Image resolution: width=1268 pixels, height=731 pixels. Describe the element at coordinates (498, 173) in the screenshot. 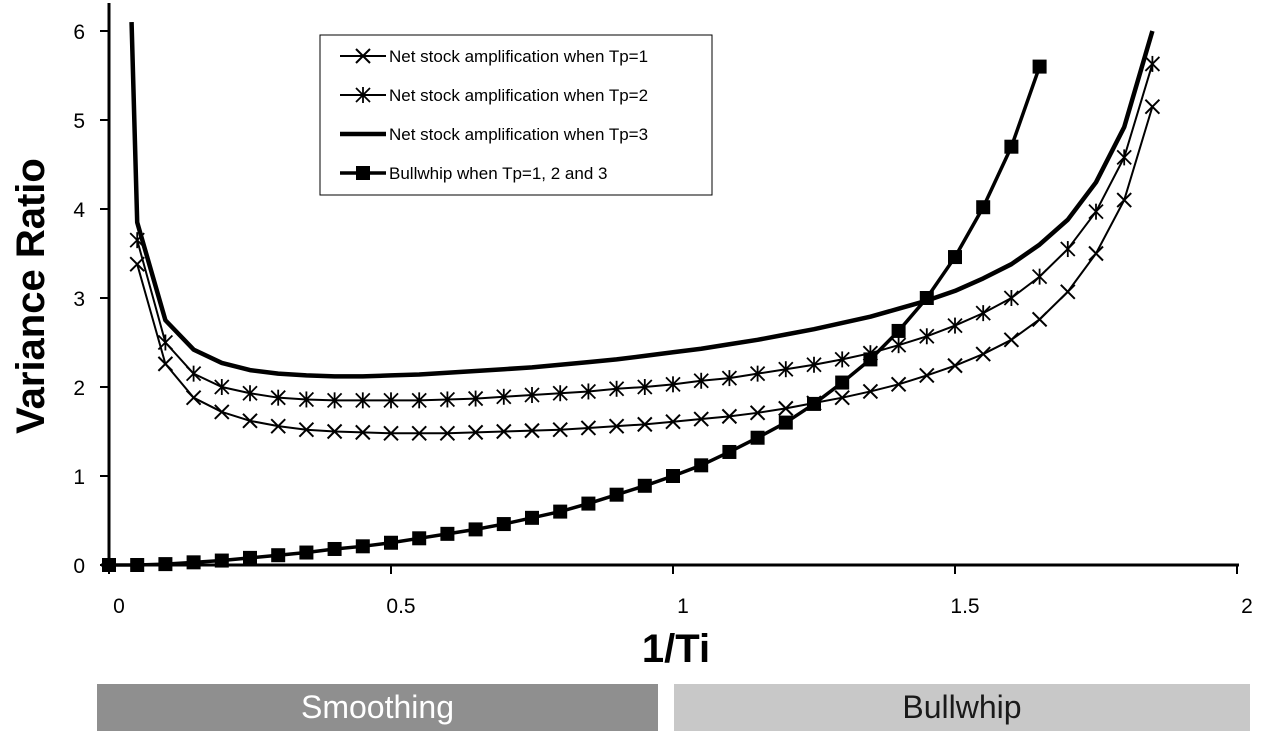

I see `legend-label: Bullwhip when Tp=1, 2 and 3` at that location.